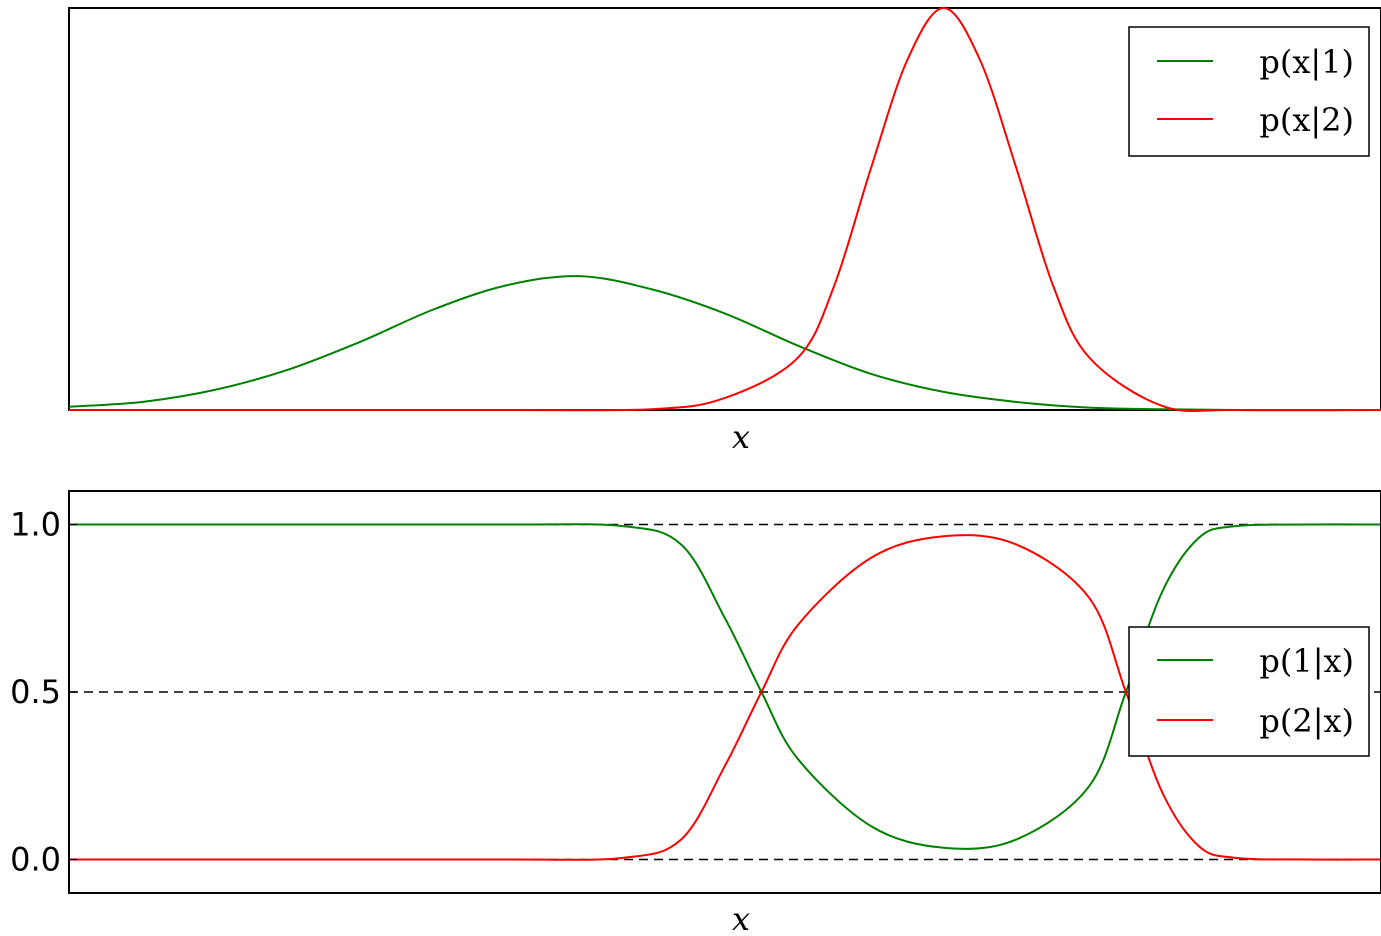 This screenshot has height=936, width=1381. I want to click on bottom-x-axis-label: x, so click(741, 918).